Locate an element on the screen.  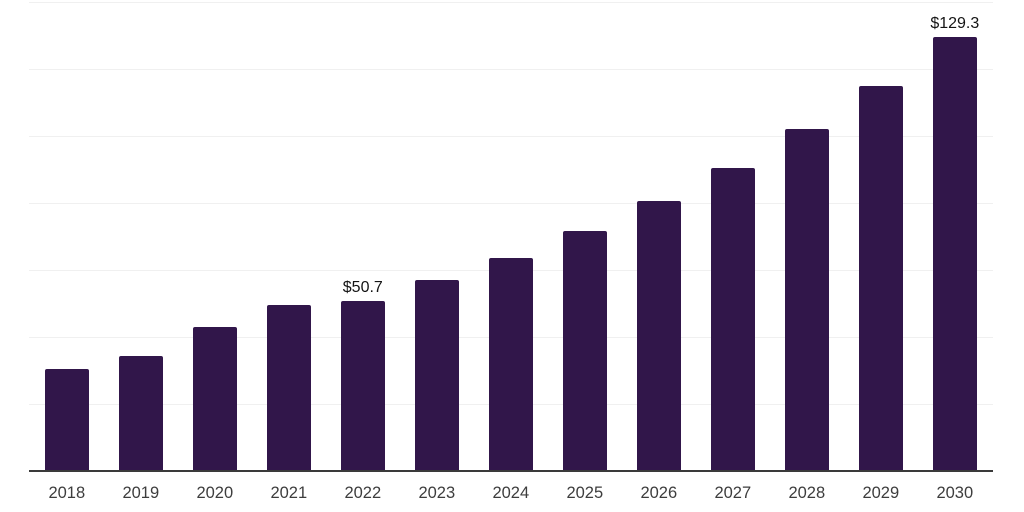
x-tick-label-2029: 2029 is located at coordinates (881, 493).